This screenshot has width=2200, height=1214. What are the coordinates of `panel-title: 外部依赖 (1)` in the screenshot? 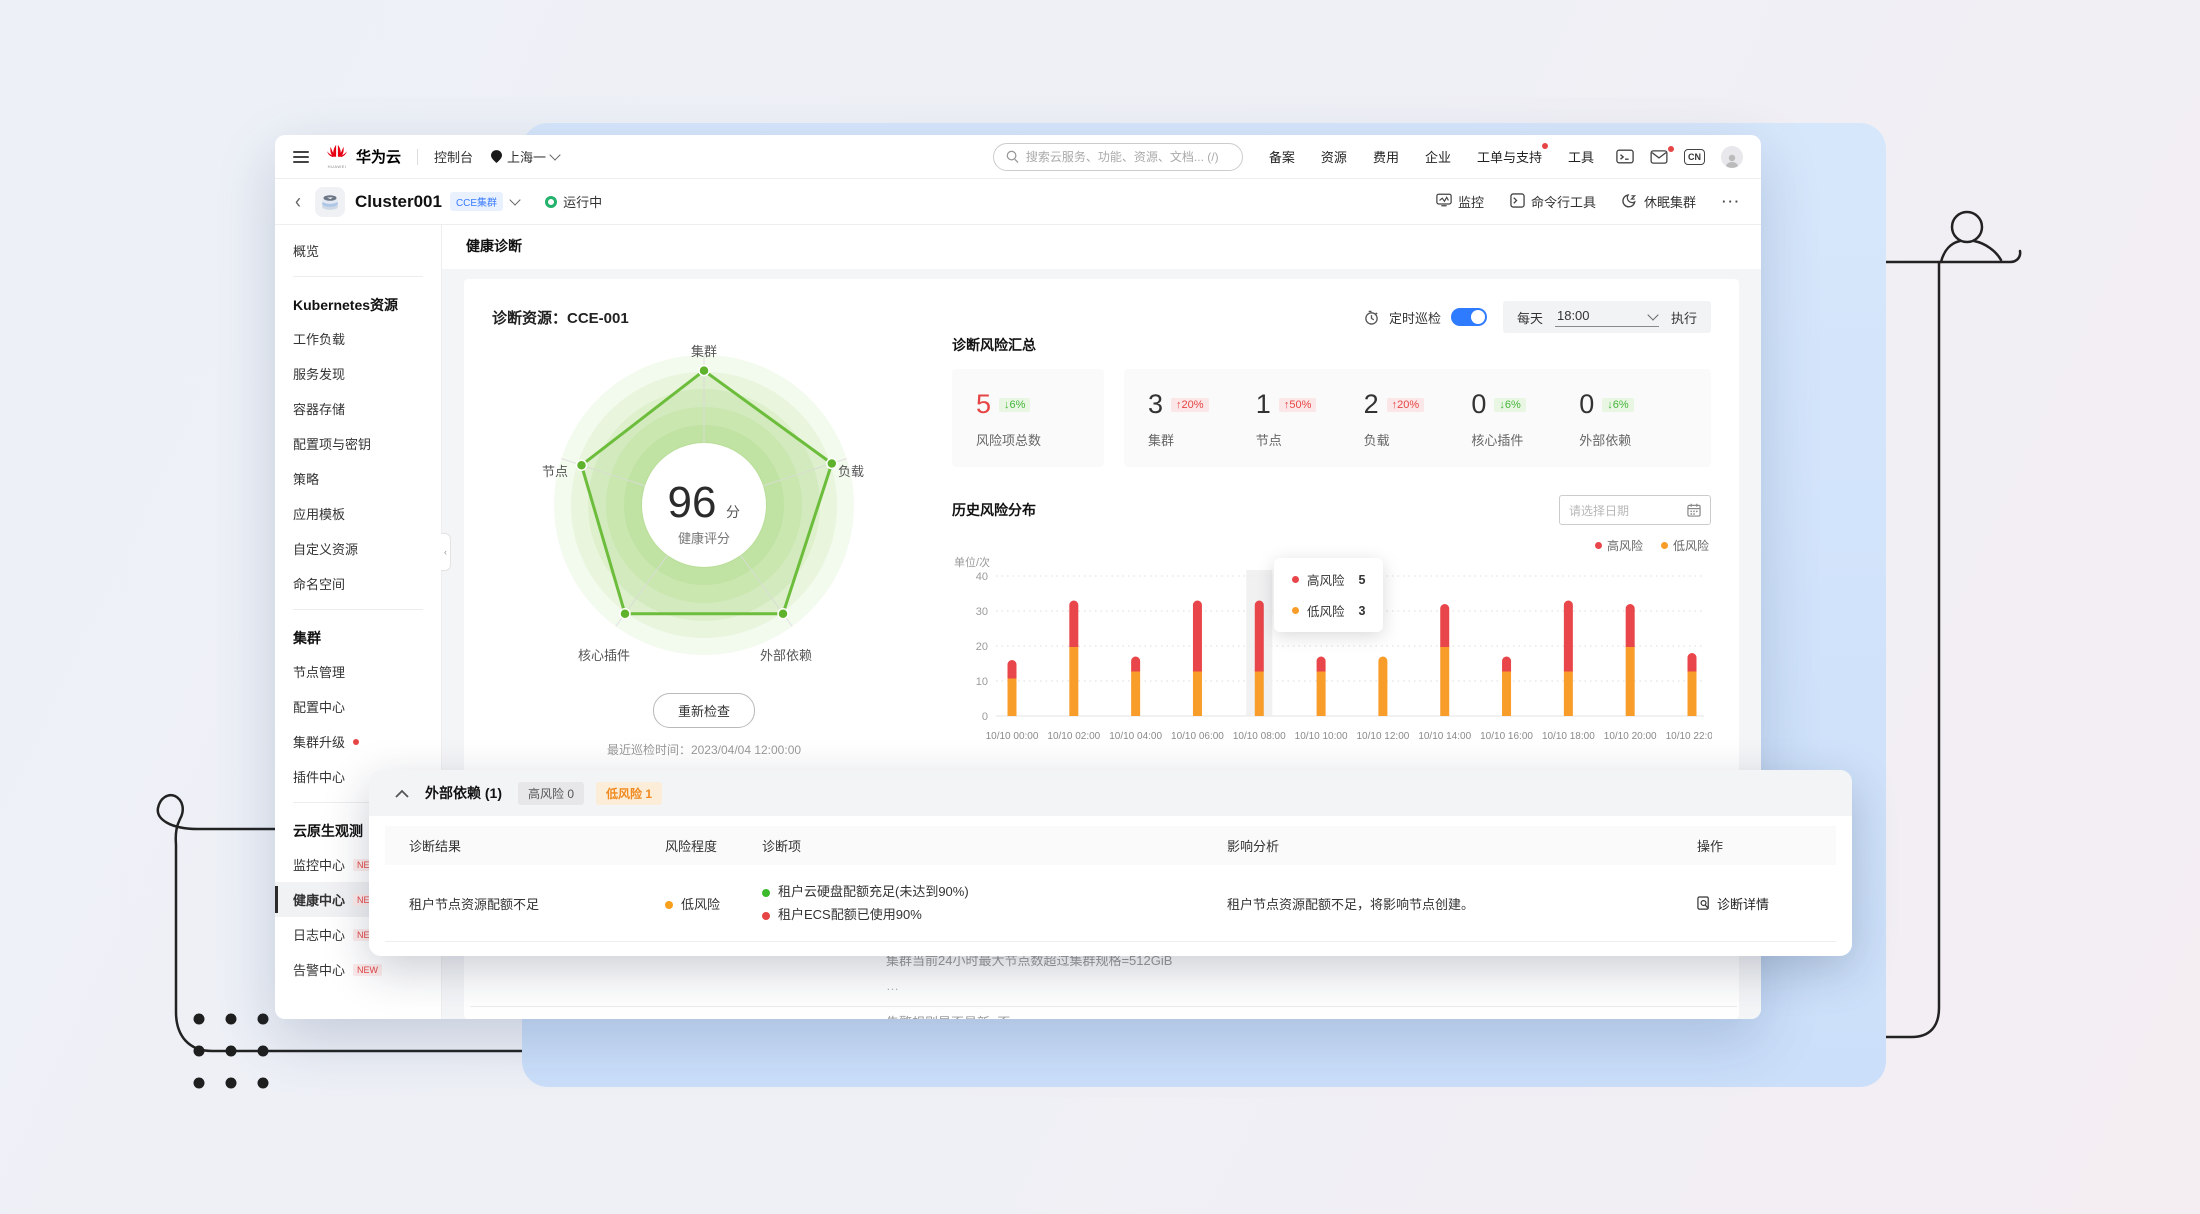 It's located at (463, 793).